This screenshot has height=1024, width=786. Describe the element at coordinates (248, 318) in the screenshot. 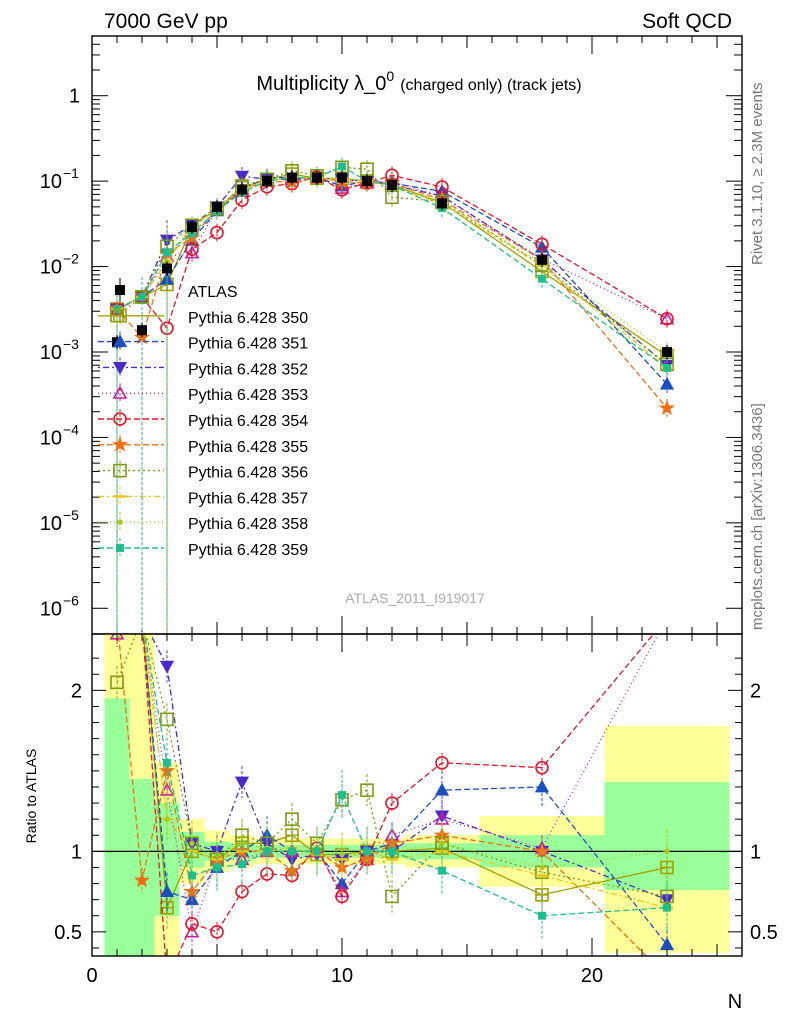

I see `legend-label-0: Pythia 6.428 350` at that location.